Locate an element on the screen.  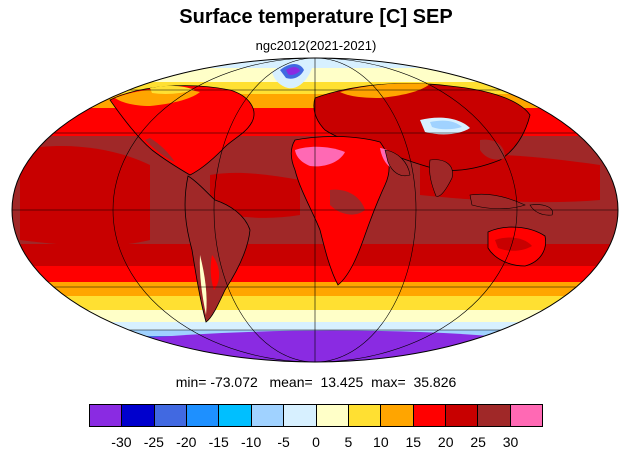
colorbar-tick-label: 0 is located at coordinates (316, 442).